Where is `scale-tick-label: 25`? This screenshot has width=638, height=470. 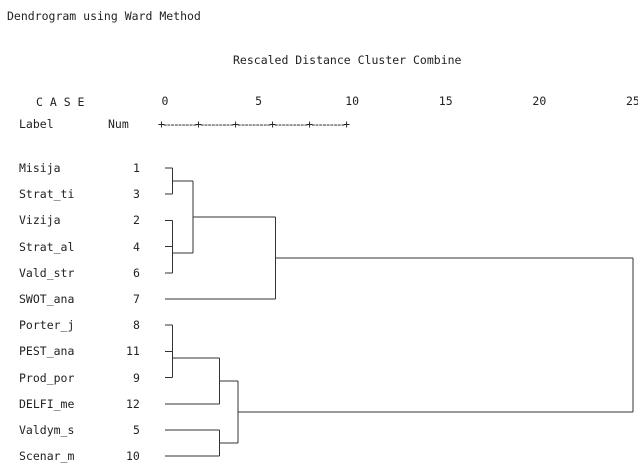 scale-tick-label: 25 is located at coordinates (632, 101).